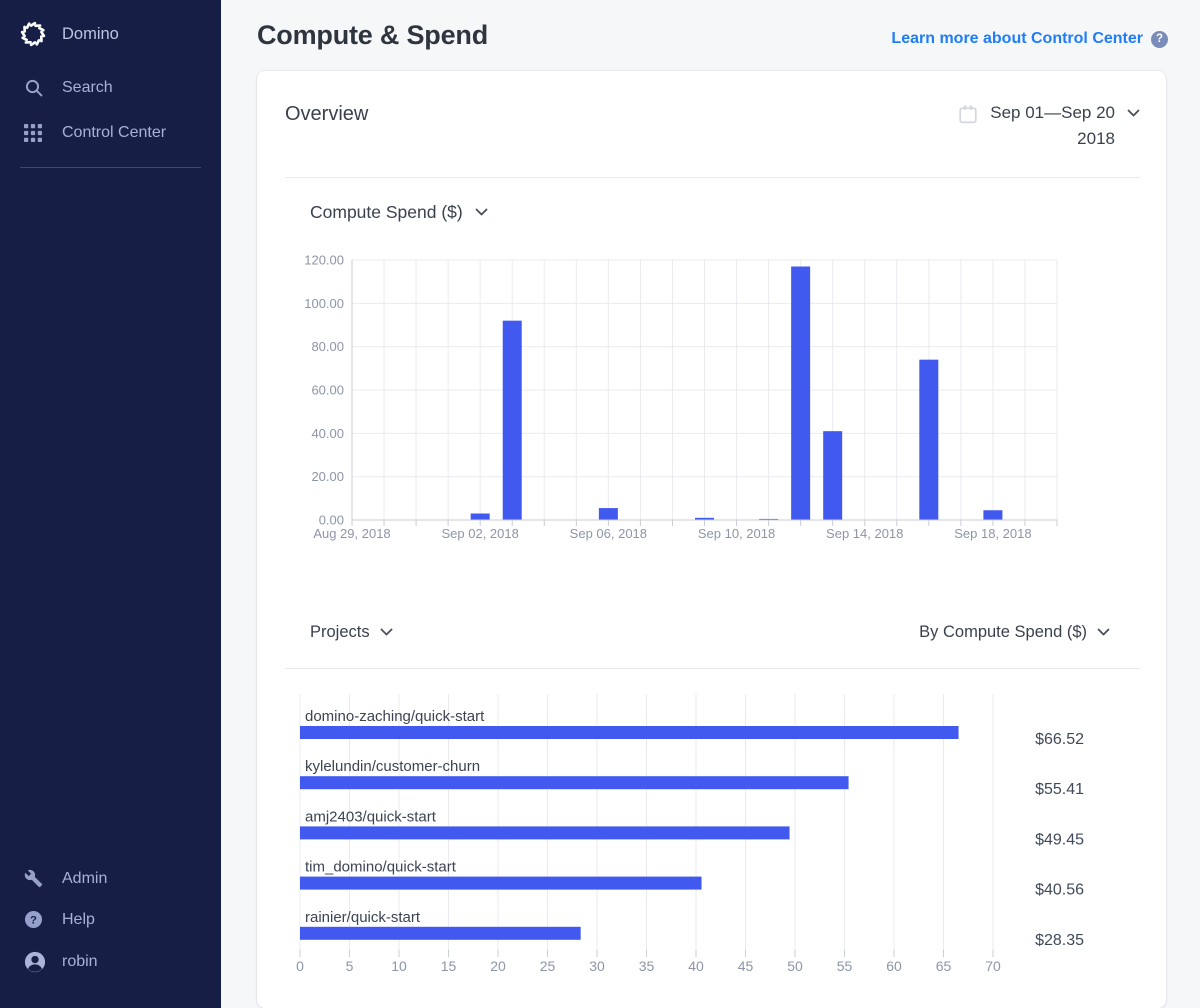 This screenshot has height=1008, width=1200. What do you see at coordinates (395, 716) in the screenshot?
I see `project-label: domino-zaching/quick-start` at bounding box center [395, 716].